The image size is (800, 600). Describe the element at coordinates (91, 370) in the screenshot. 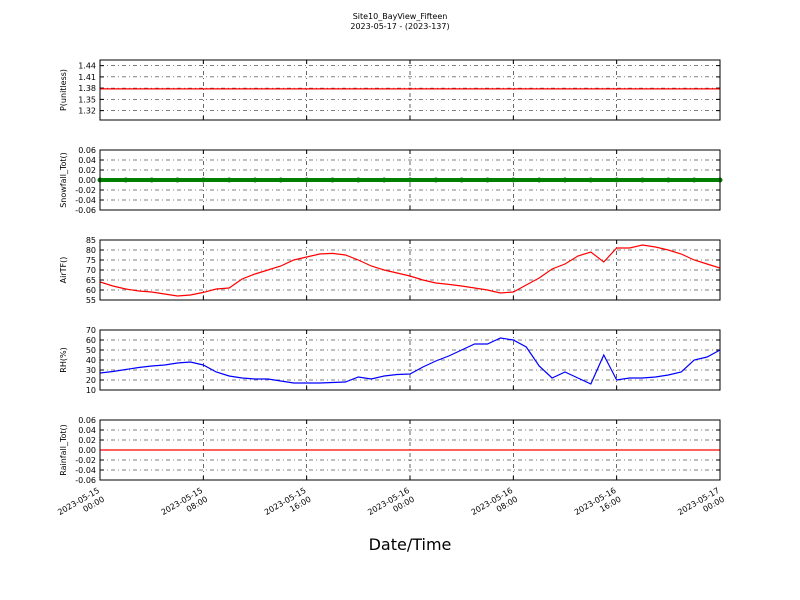

I see `y-tick-label: 30` at that location.